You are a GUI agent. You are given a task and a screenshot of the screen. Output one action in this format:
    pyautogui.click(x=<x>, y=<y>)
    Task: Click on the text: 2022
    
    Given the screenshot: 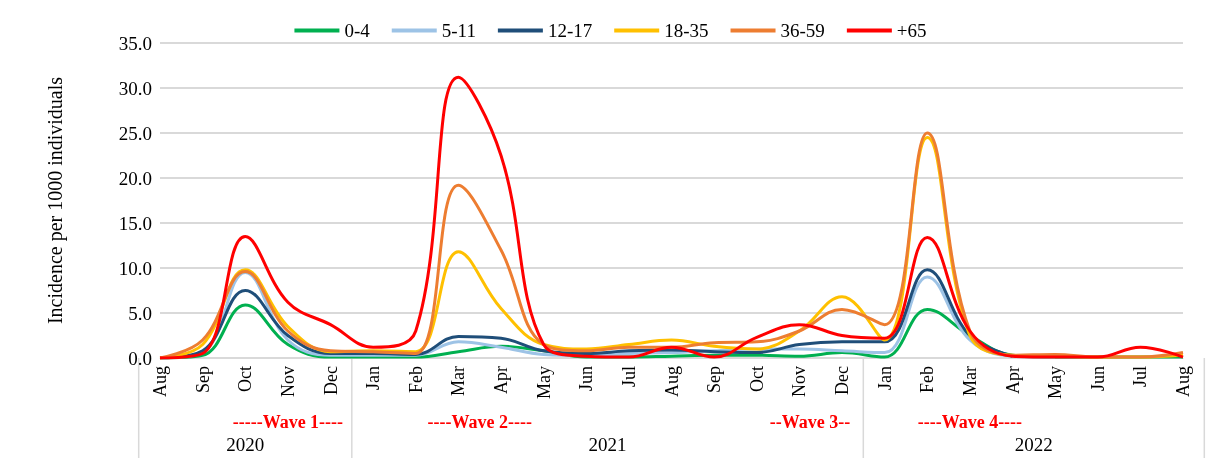 What is the action you would take?
    pyautogui.click(x=1033, y=444)
    